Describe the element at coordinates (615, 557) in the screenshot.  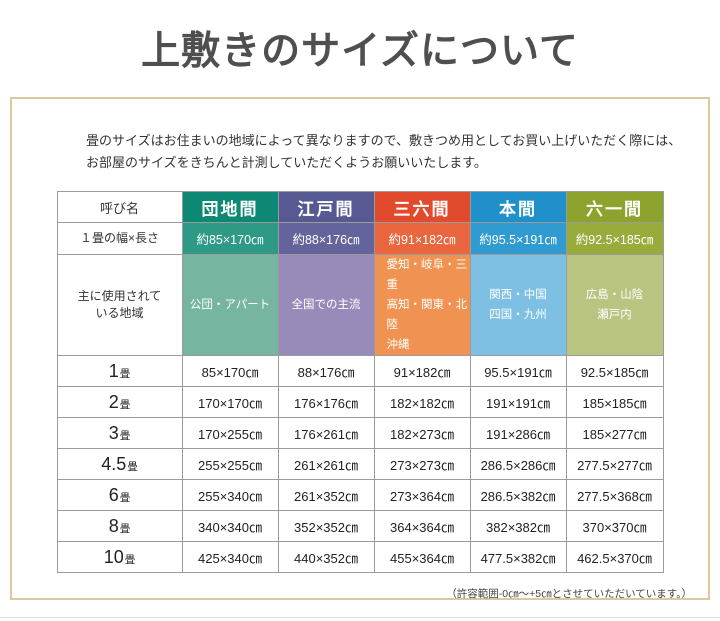
I see `size-value-rokuichima: 462.5×370㎝` at that location.